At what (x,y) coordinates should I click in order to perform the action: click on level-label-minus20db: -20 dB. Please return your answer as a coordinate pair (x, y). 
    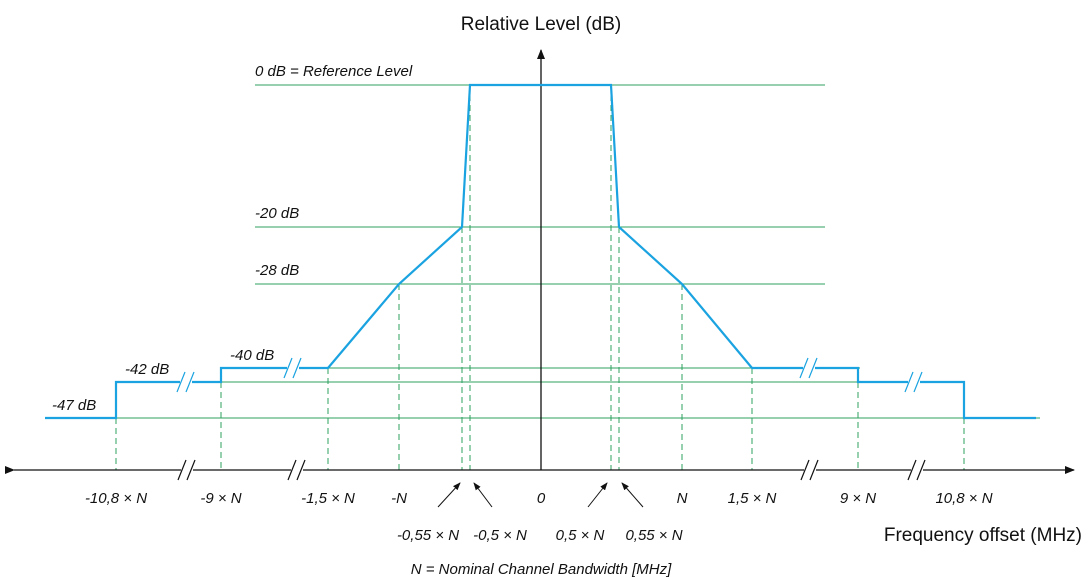
    Looking at the image, I should click on (277, 213).